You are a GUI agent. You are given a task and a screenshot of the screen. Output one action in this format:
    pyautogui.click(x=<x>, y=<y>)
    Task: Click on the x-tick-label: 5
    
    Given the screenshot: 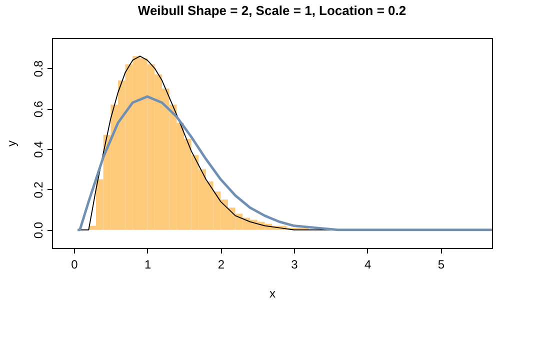 What is the action you would take?
    pyautogui.click(x=441, y=265)
    